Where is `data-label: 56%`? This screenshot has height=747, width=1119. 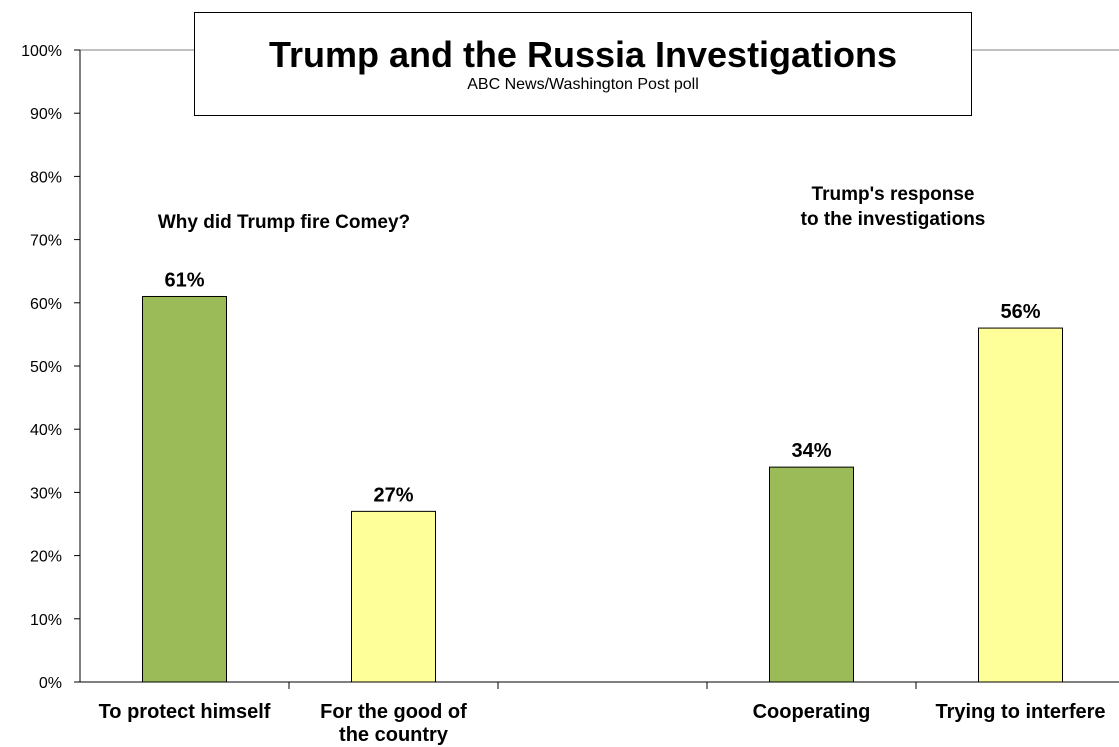 data-label: 56% is located at coordinates (1020, 312).